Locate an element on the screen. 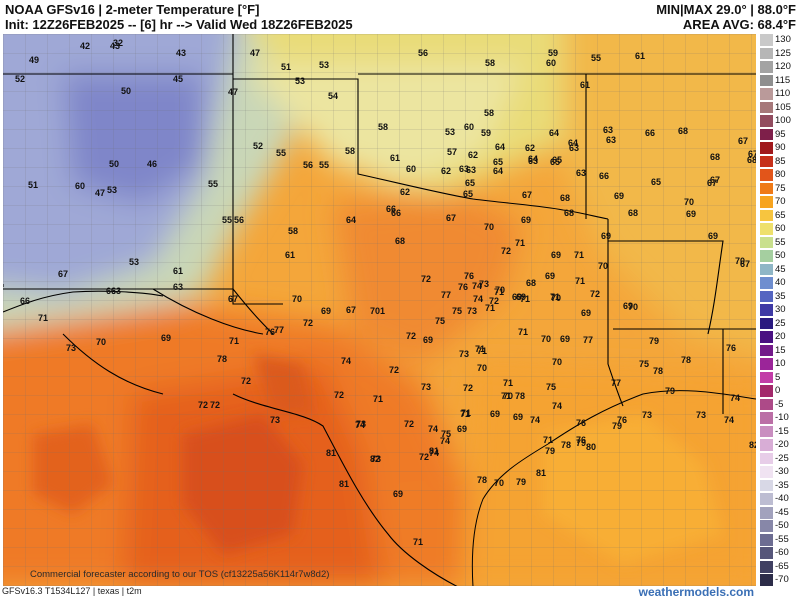 Image resolution: width=800 pixels, height=600 pixels. station-temperature: 55 is located at coordinates (281, 153).